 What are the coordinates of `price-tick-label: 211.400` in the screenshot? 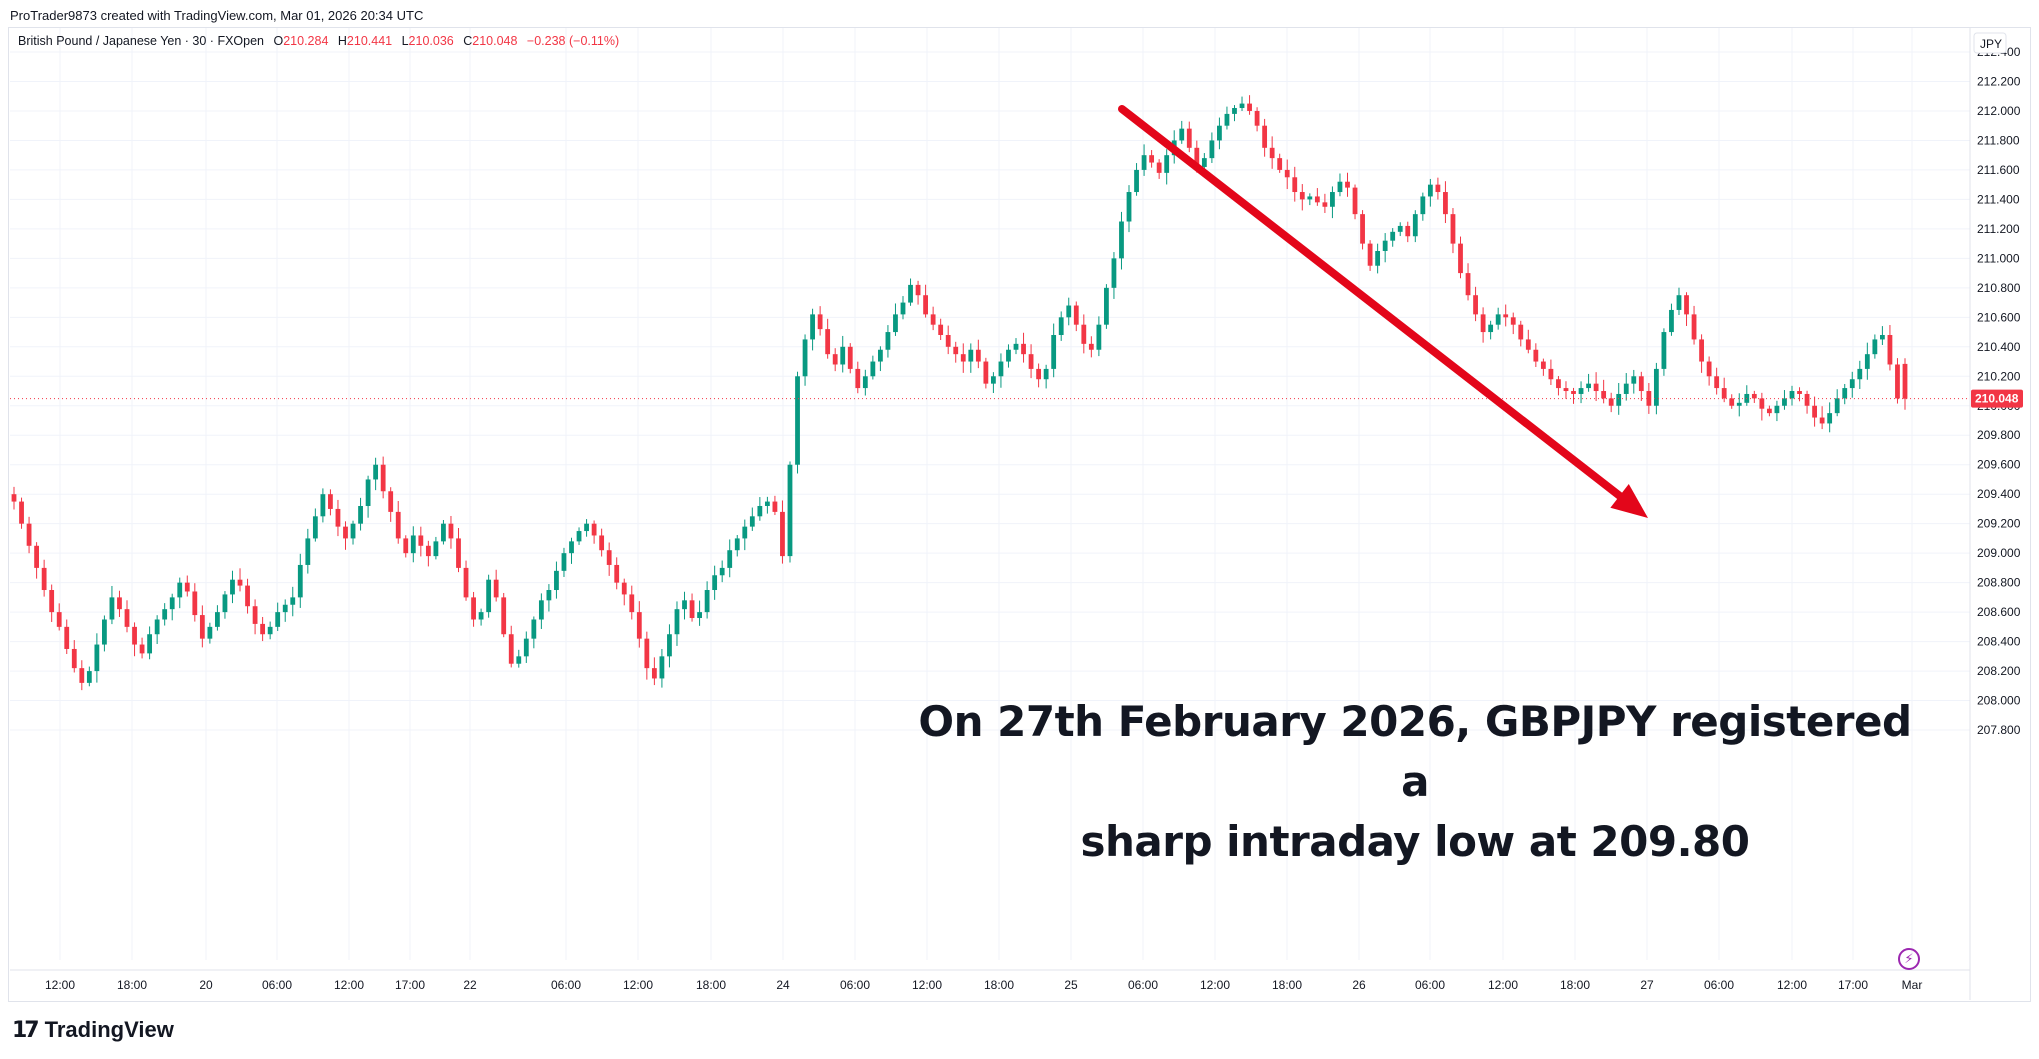 It's located at (1998, 199).